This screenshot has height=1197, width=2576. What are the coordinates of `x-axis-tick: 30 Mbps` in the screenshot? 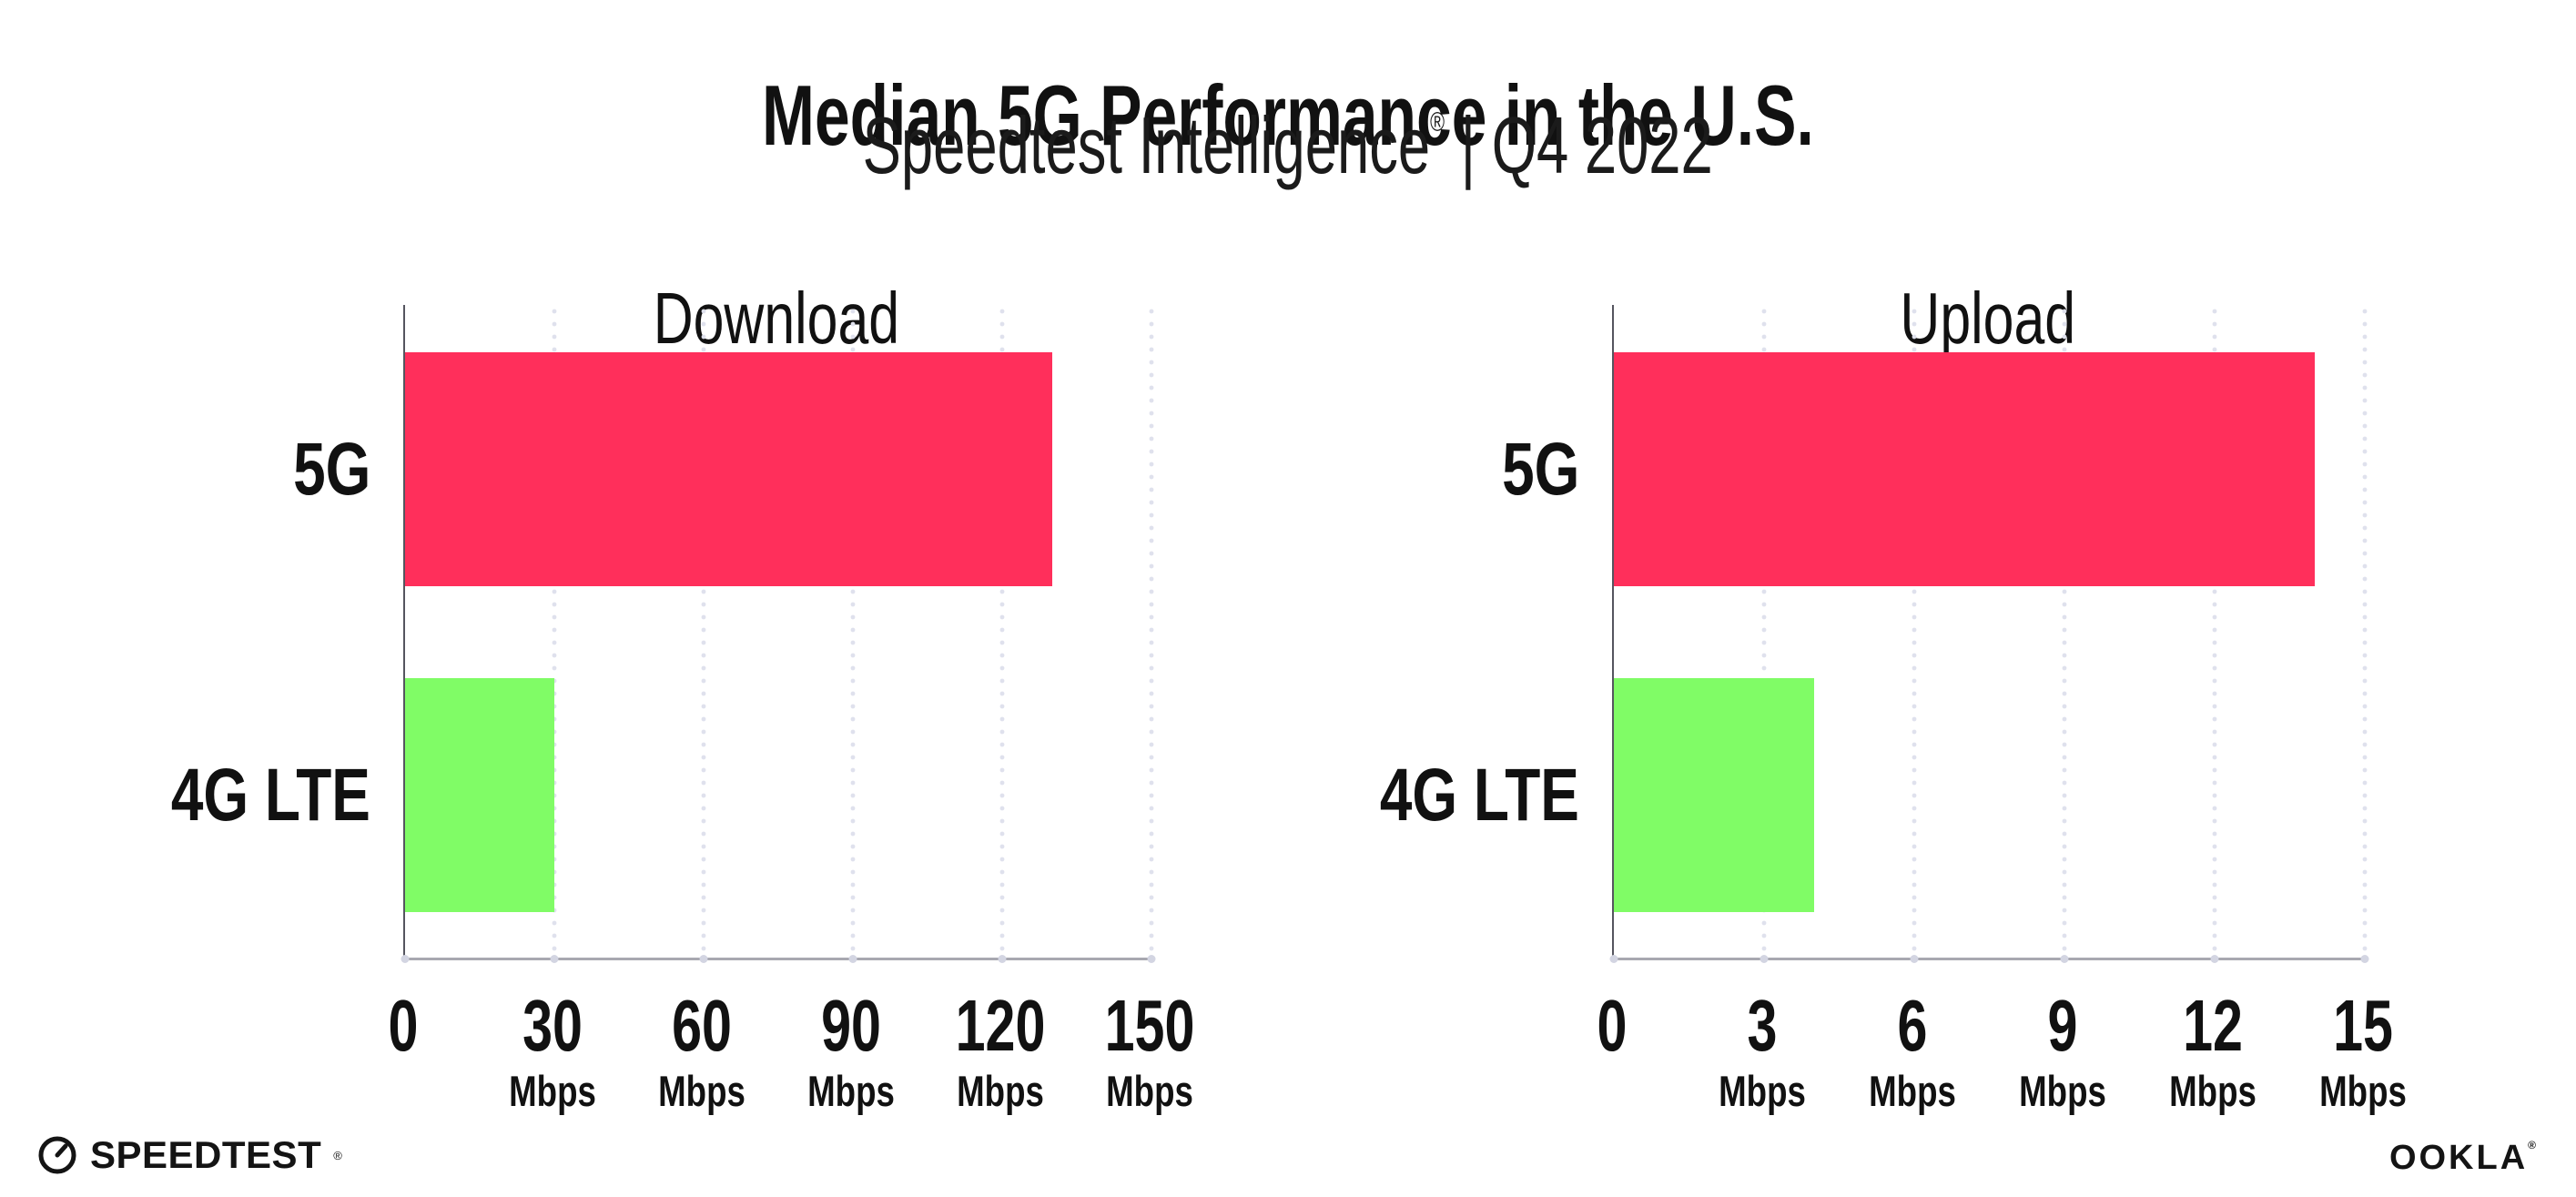 It's located at (553, 1050).